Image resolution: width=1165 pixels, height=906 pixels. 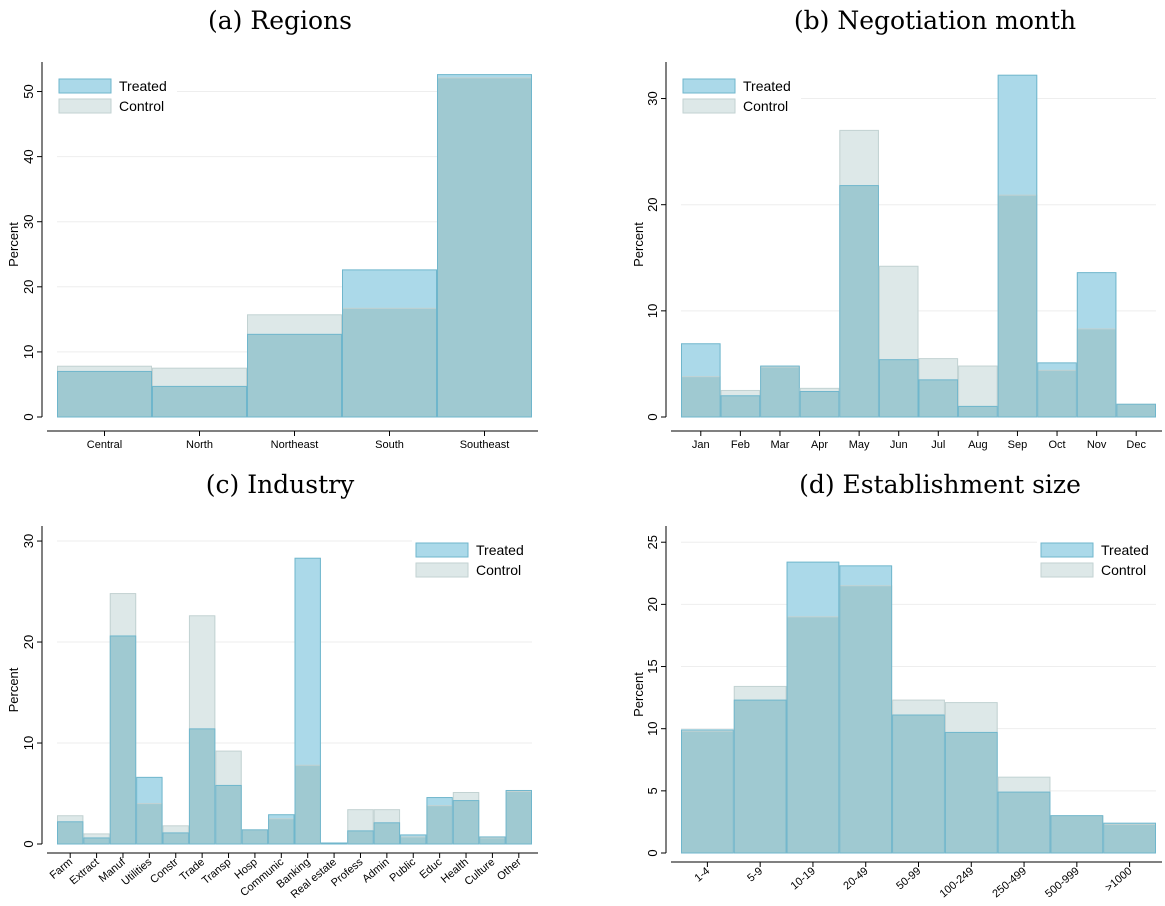 I want to click on panel-b-x-tick-label: Nov, so click(x=1097, y=445).